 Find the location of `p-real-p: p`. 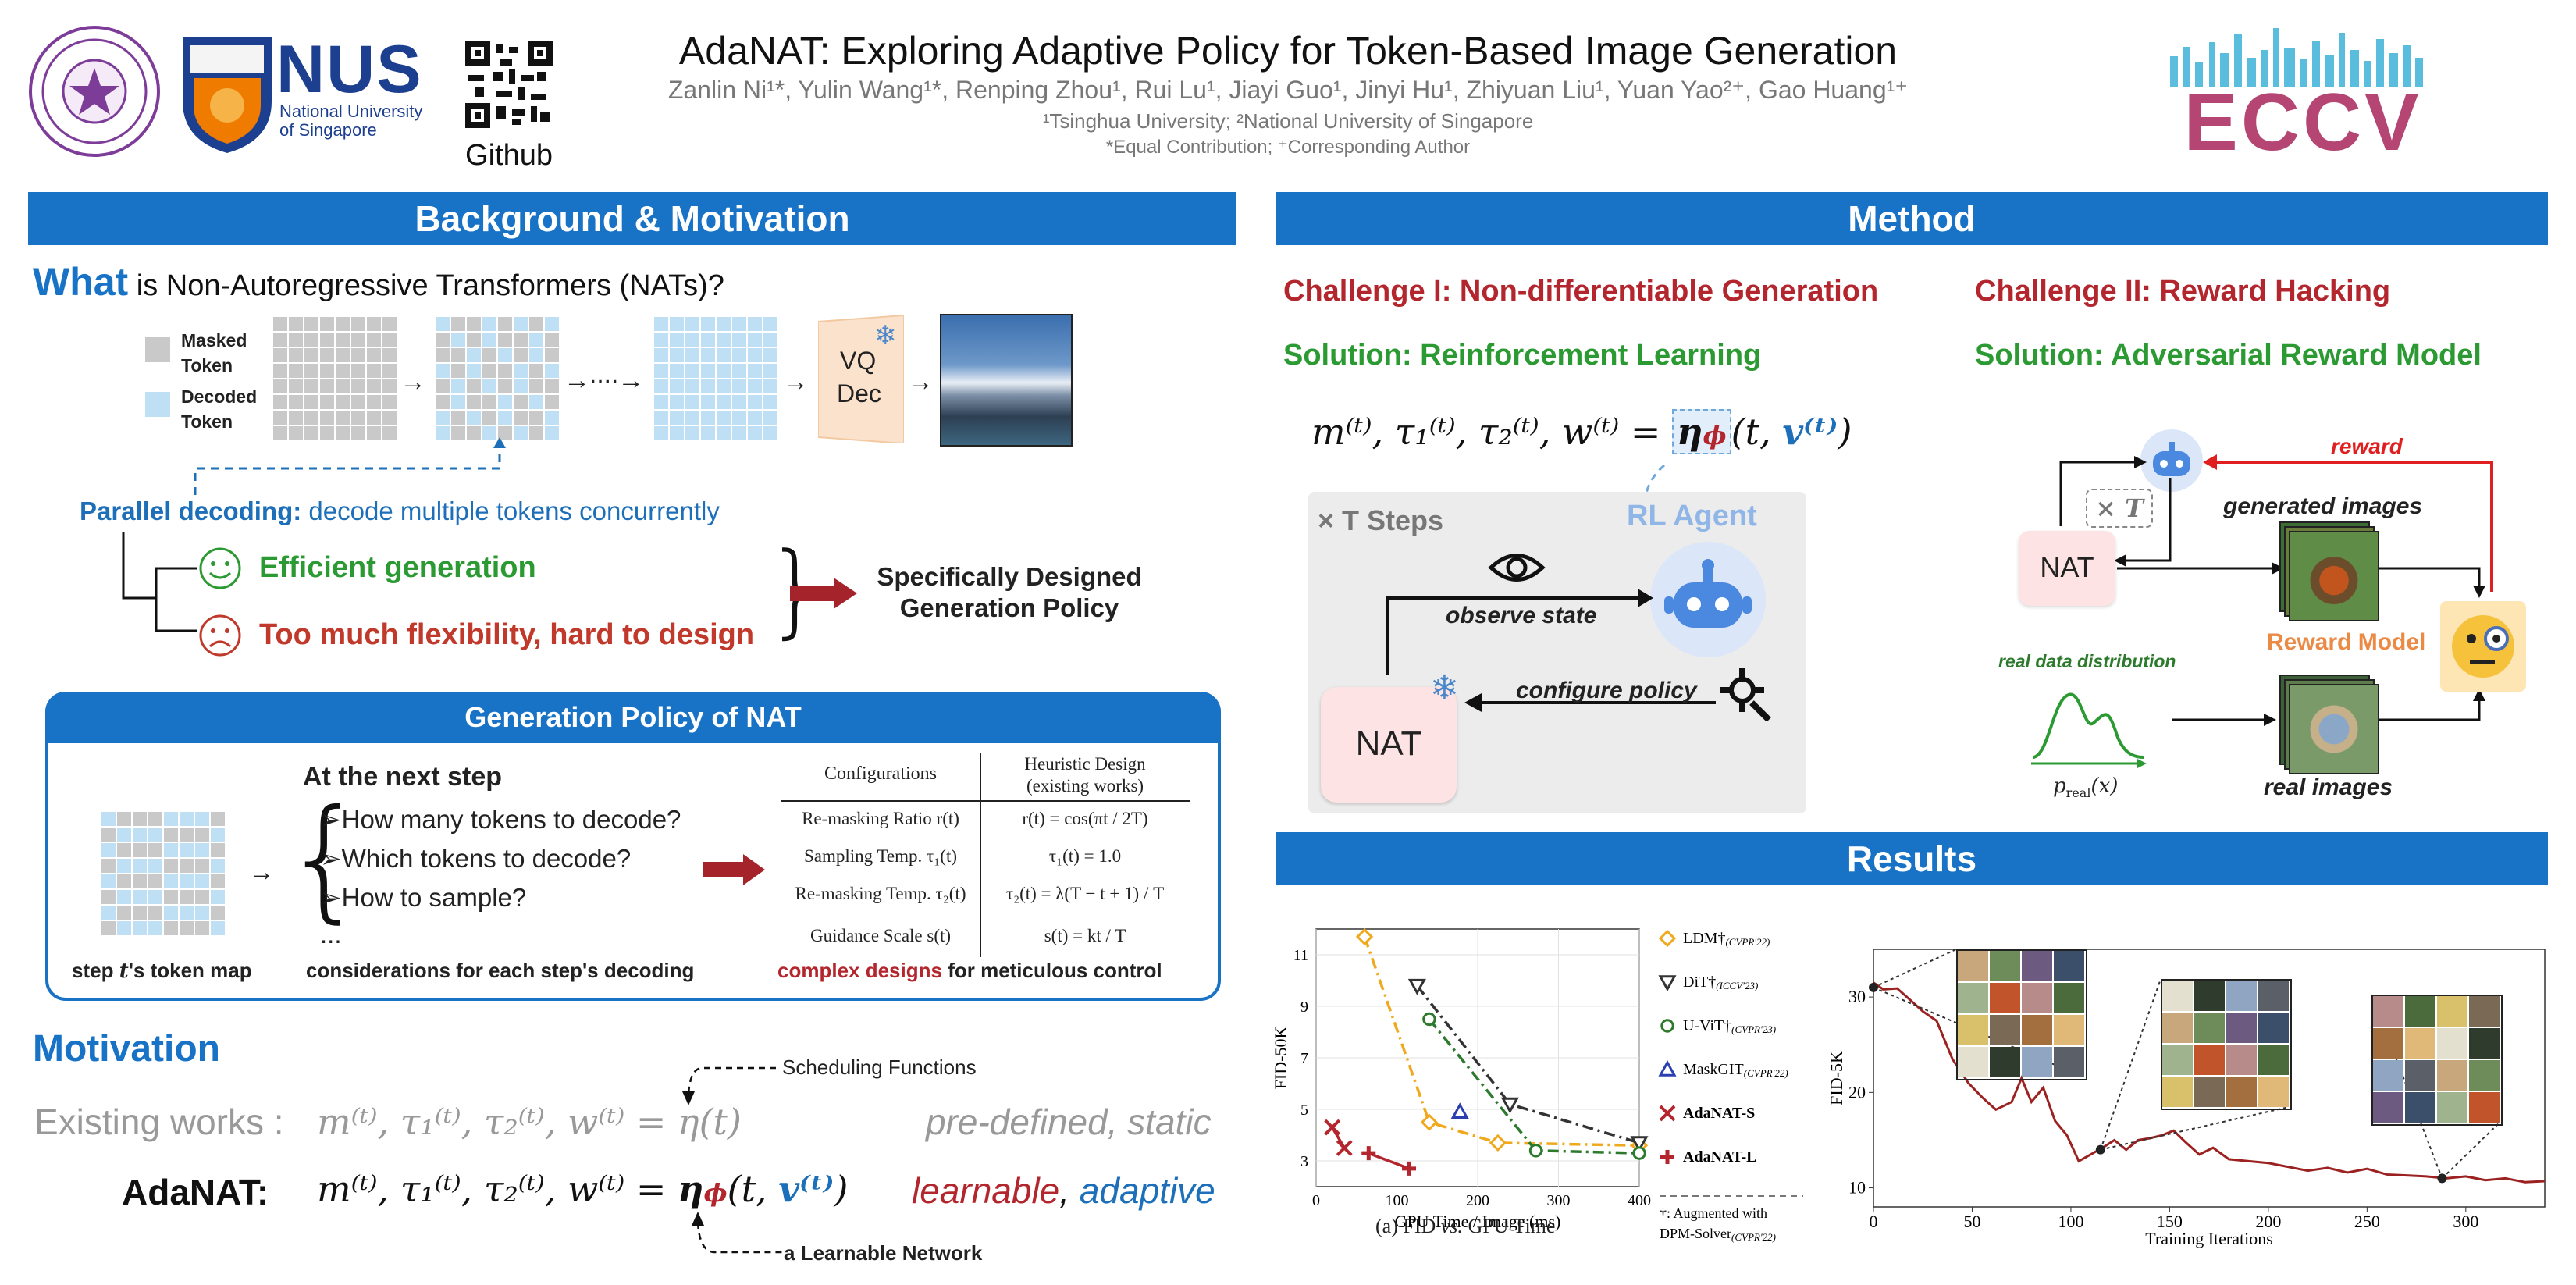

p-real-p: p is located at coordinates (2059, 786).